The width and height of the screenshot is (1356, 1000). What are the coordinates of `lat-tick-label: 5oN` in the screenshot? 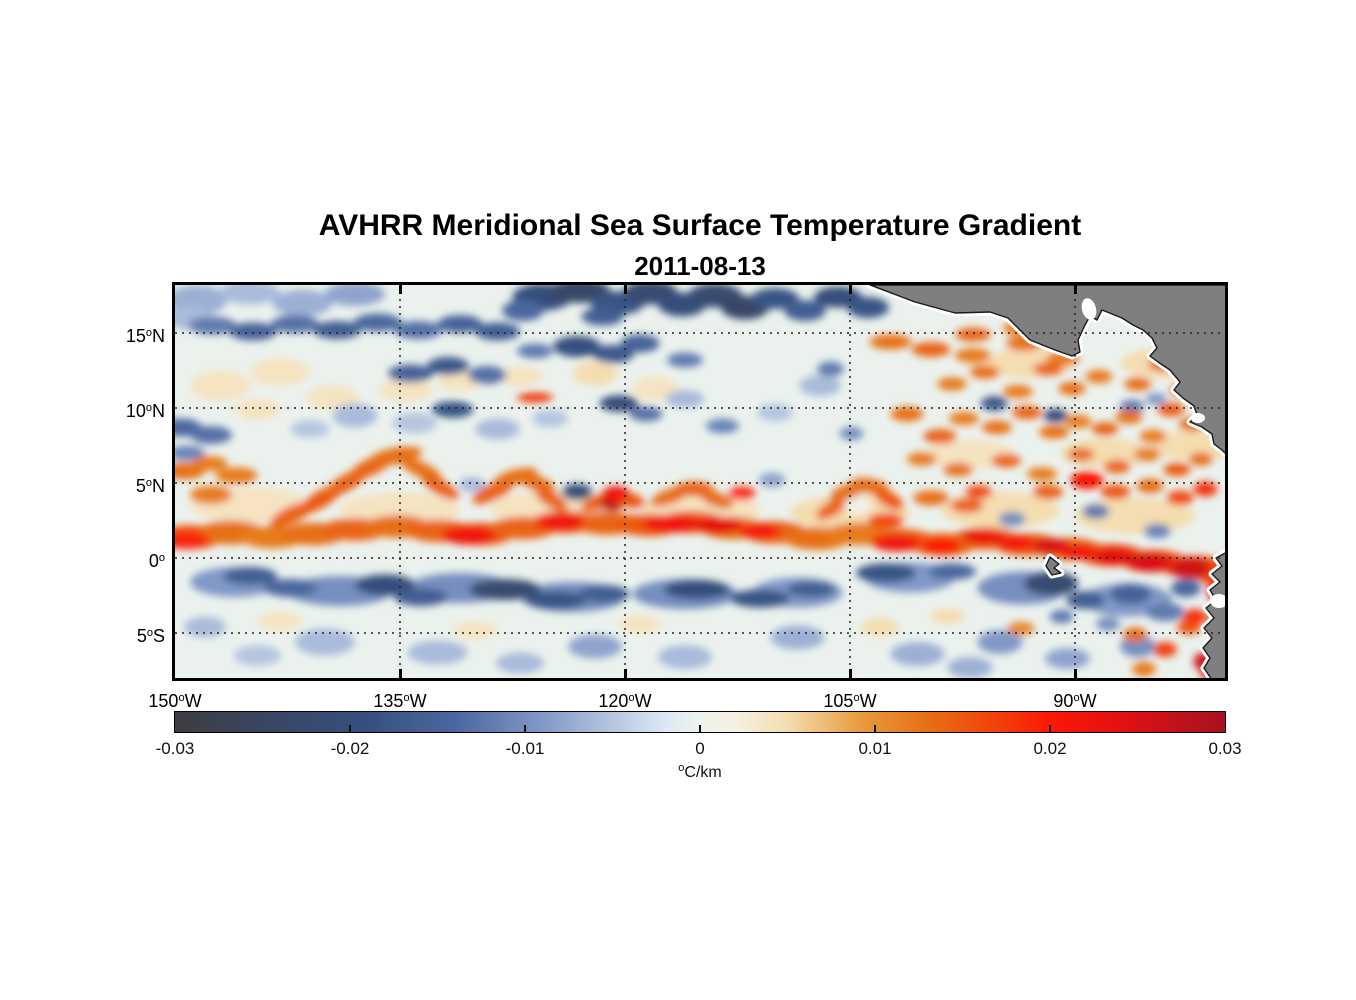 It's located at (150, 486).